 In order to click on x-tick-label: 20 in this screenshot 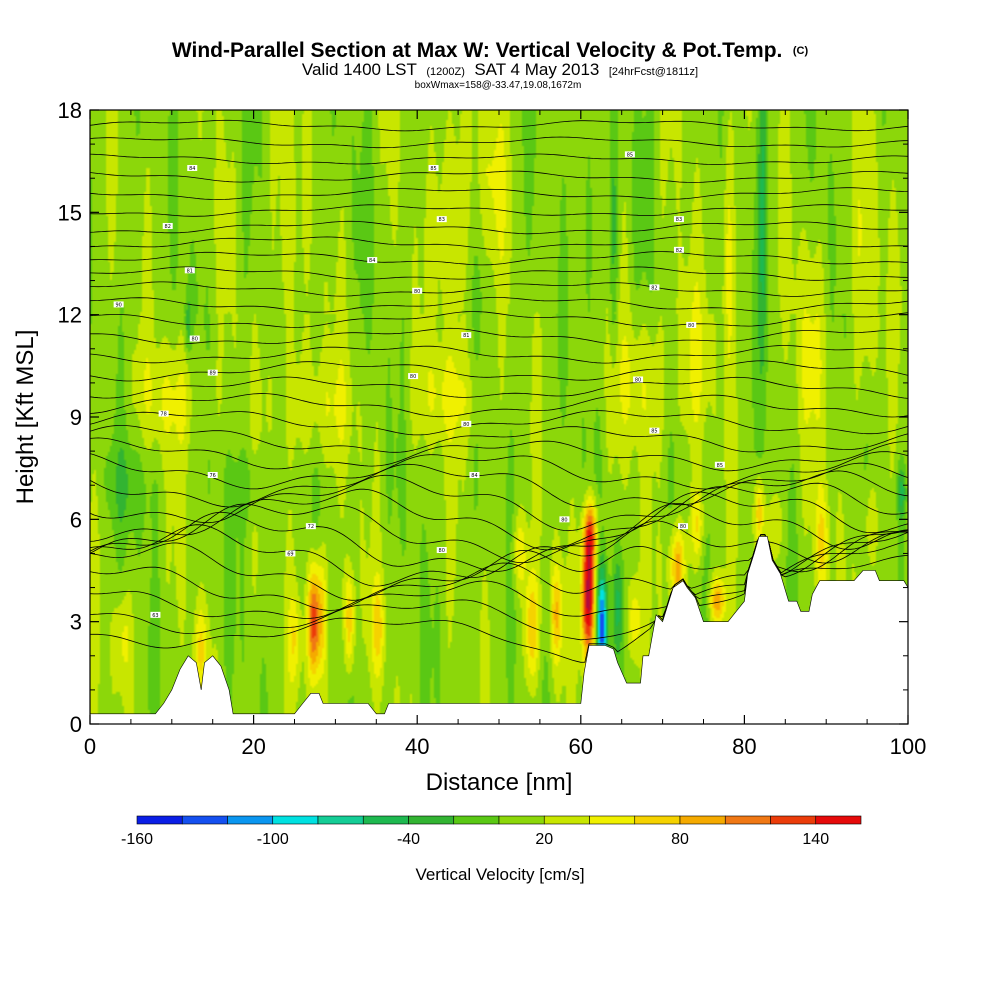, I will do `click(253, 746)`.